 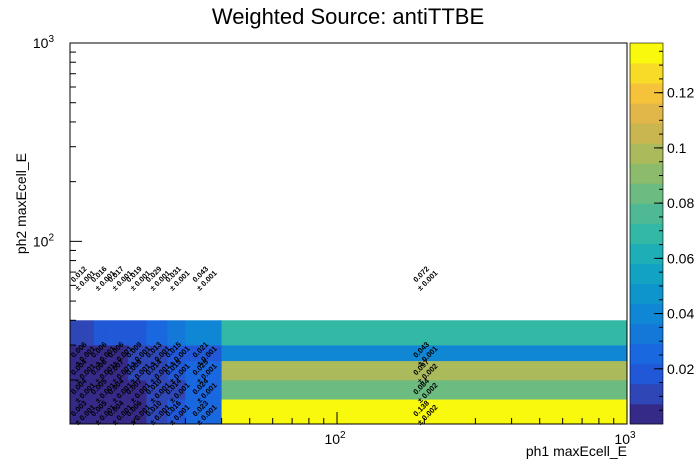 What do you see at coordinates (44, 42) in the screenshot?
I see `y-tick-label: 103` at bounding box center [44, 42].